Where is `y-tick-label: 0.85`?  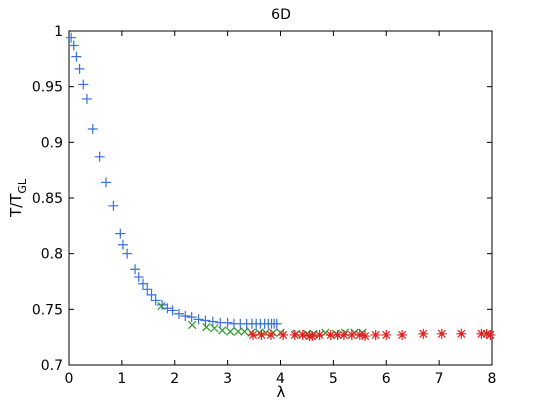
y-tick-label: 0.85 is located at coordinates (47, 199).